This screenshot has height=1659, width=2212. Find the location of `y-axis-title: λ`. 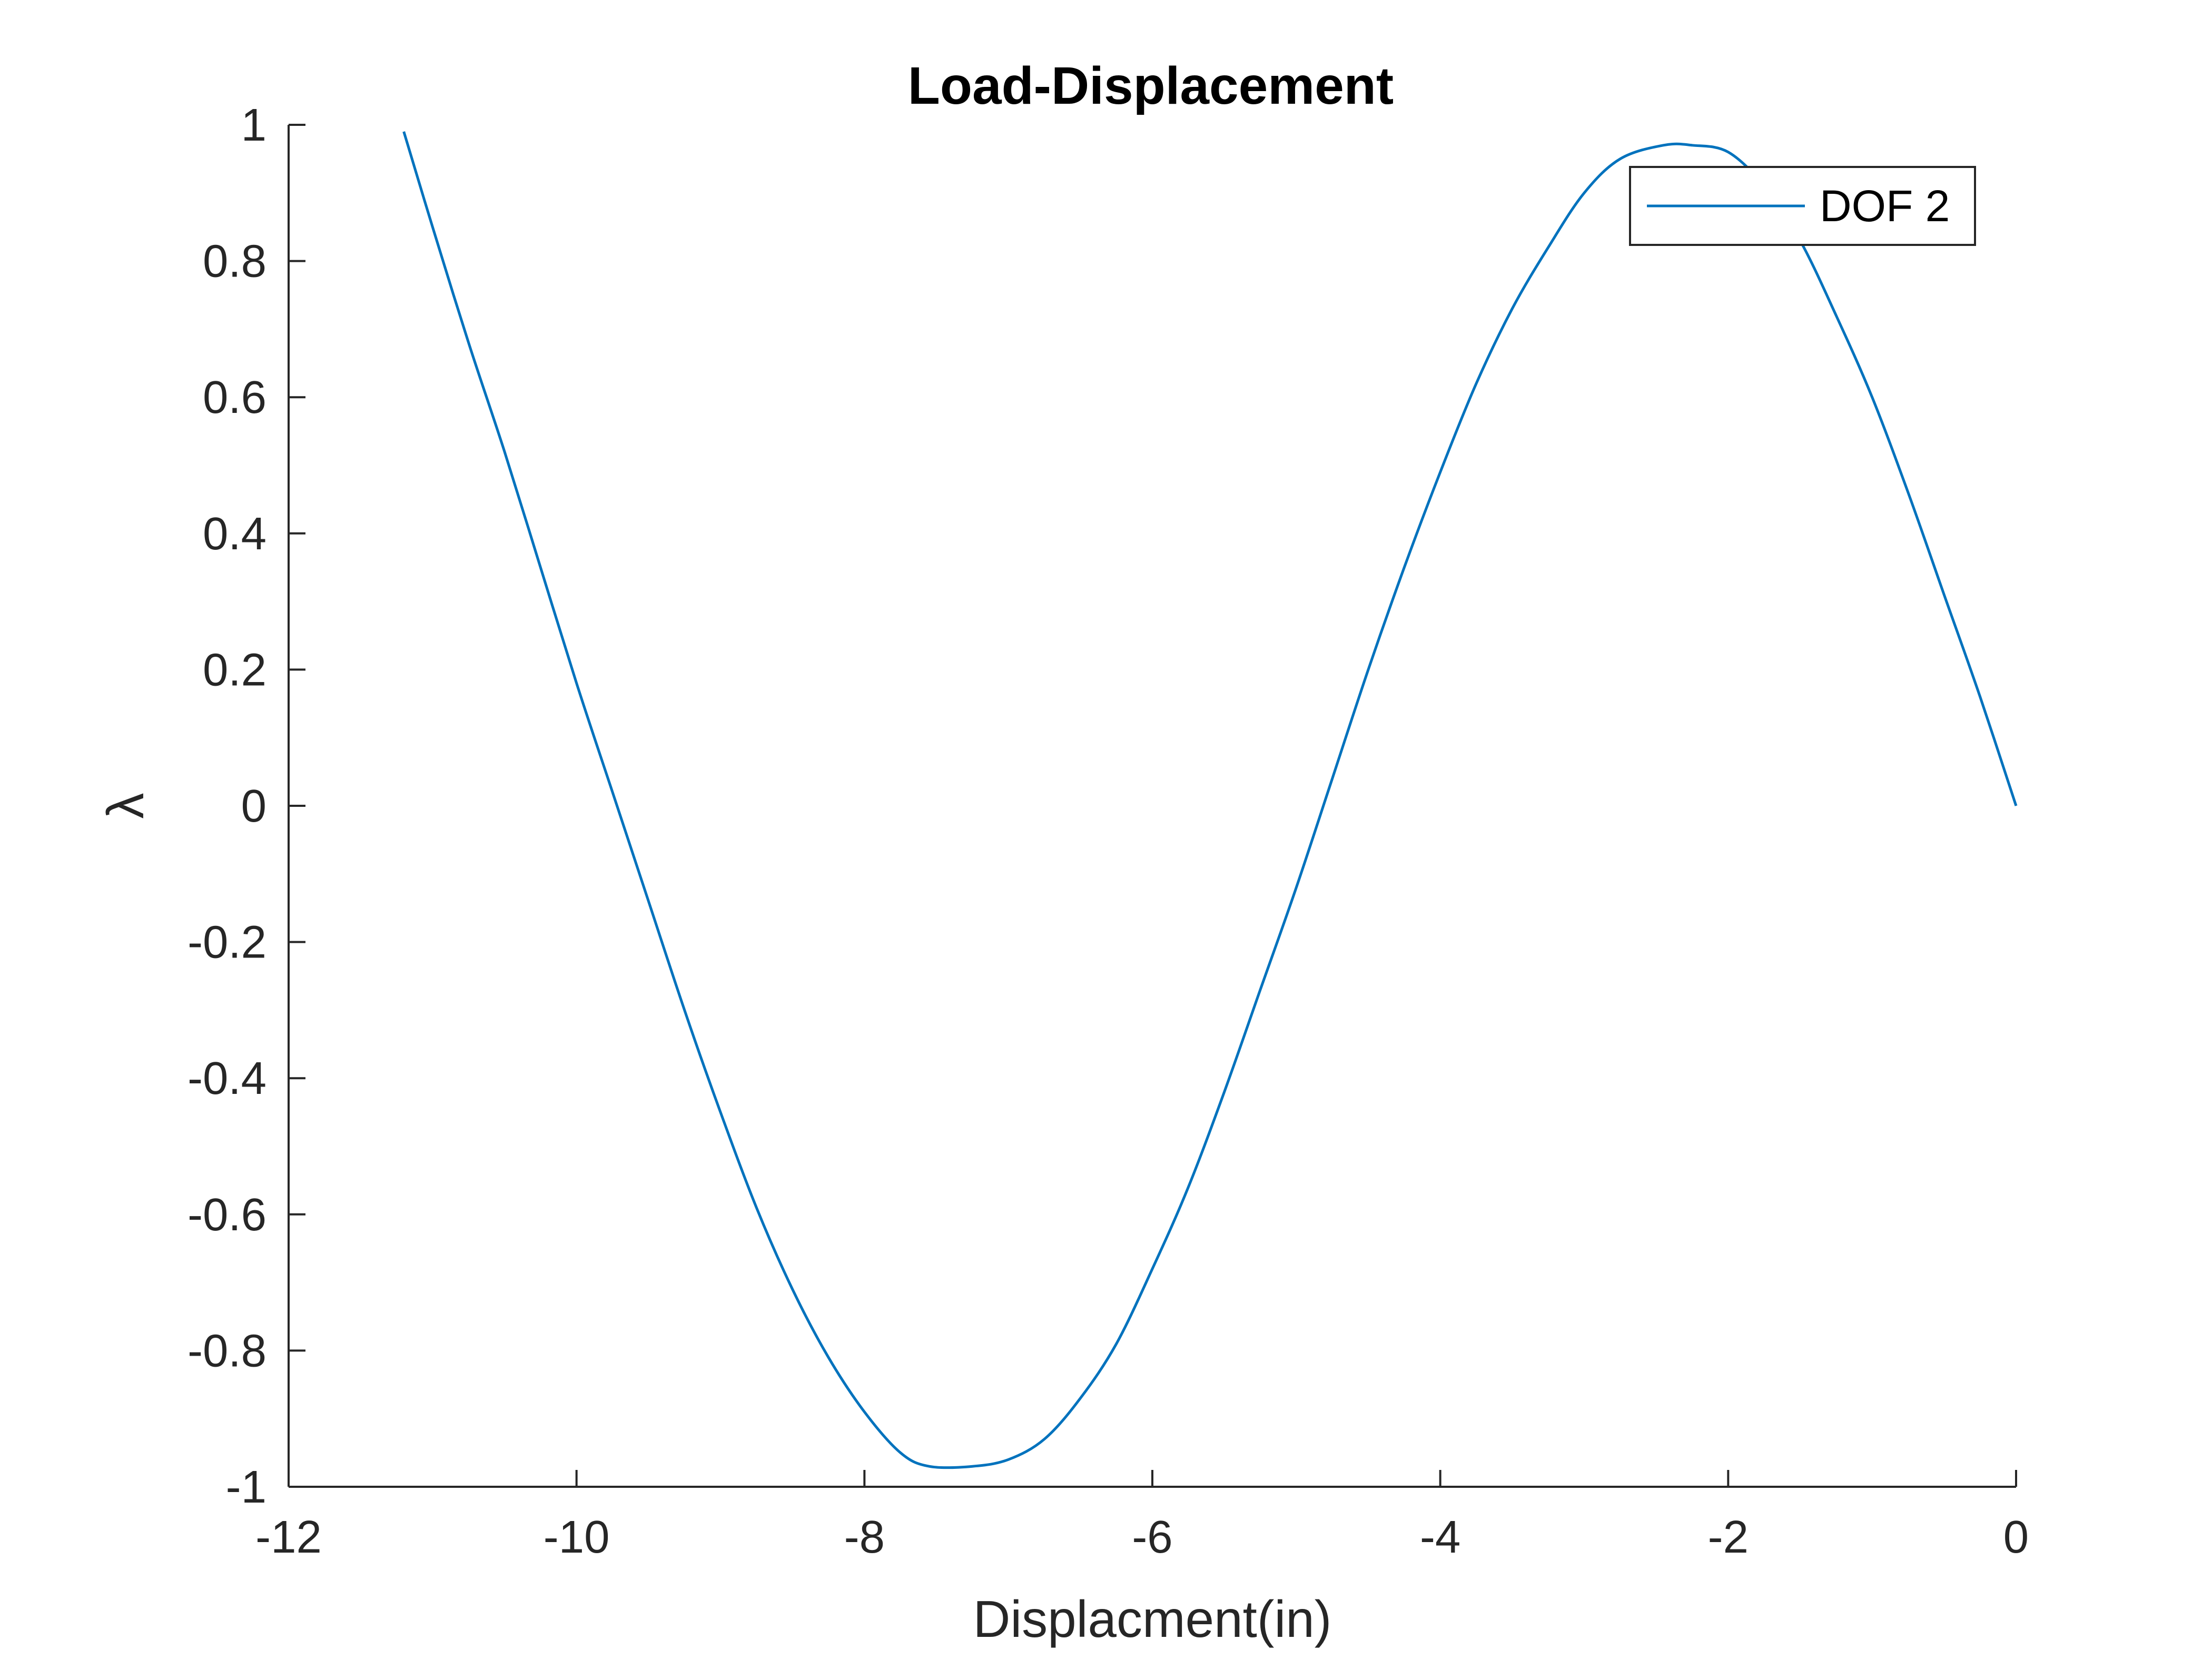

y-axis-title: λ is located at coordinates (125, 806).